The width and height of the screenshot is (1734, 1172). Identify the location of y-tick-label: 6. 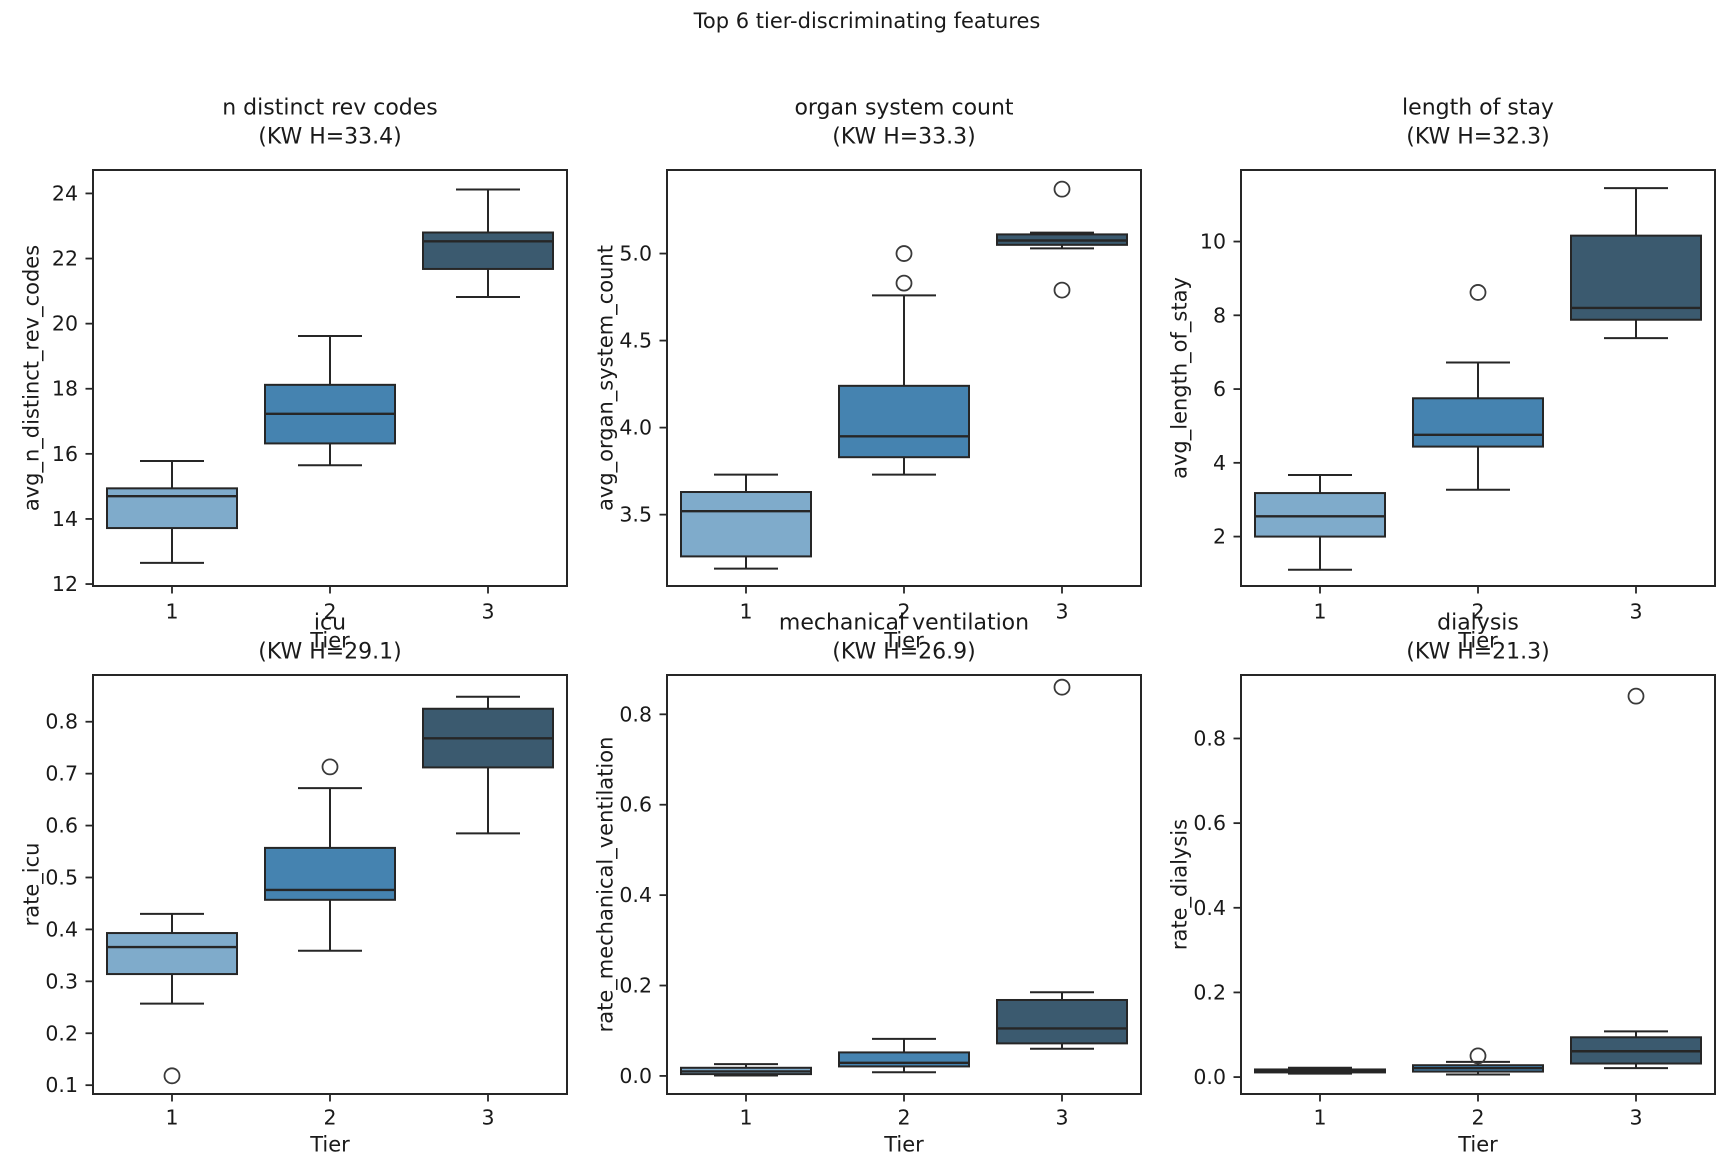
(1219, 389).